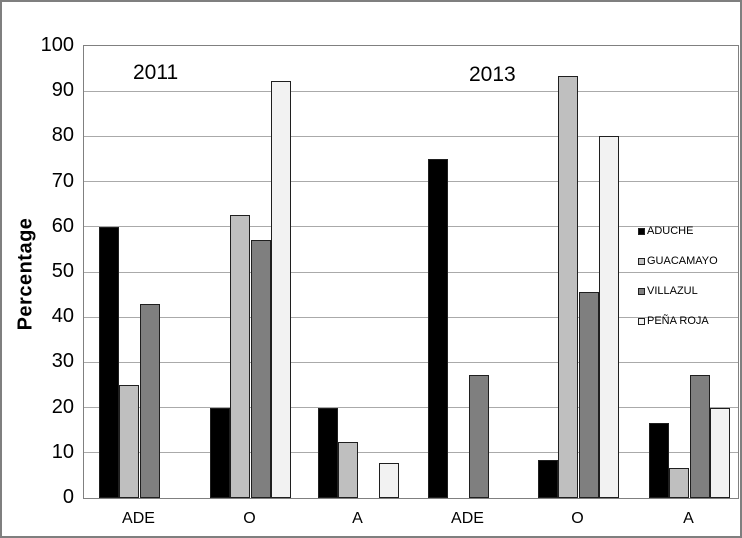 The image size is (742, 538). Describe the element at coordinates (659, 460) in the screenshot. I see `bar-aduche-group6` at that location.